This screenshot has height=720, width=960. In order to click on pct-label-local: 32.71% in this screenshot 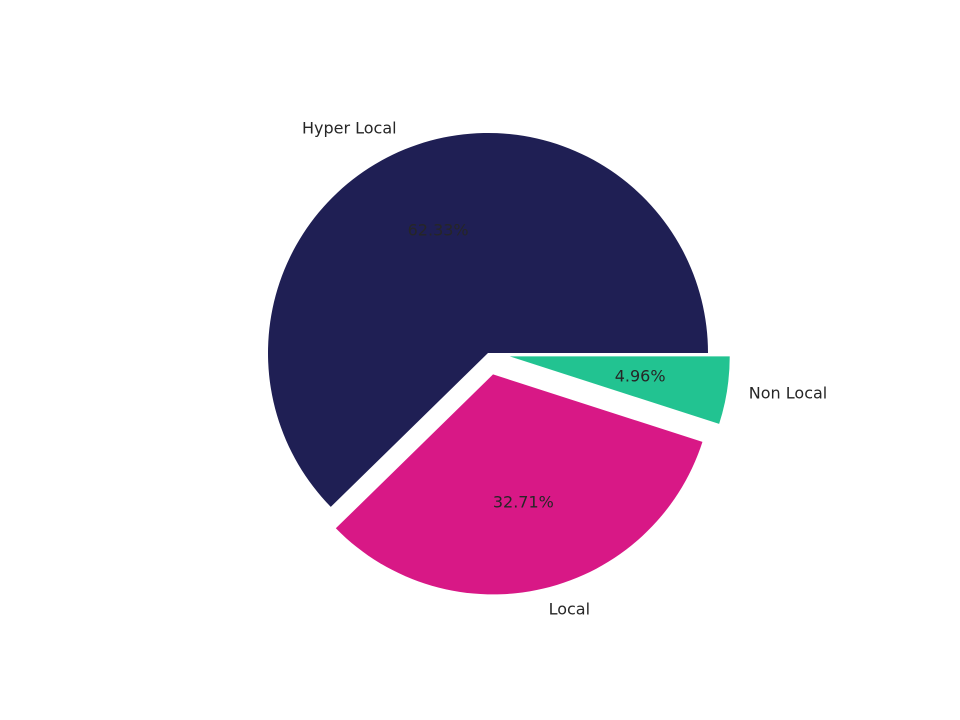, I will do `click(523, 501)`.